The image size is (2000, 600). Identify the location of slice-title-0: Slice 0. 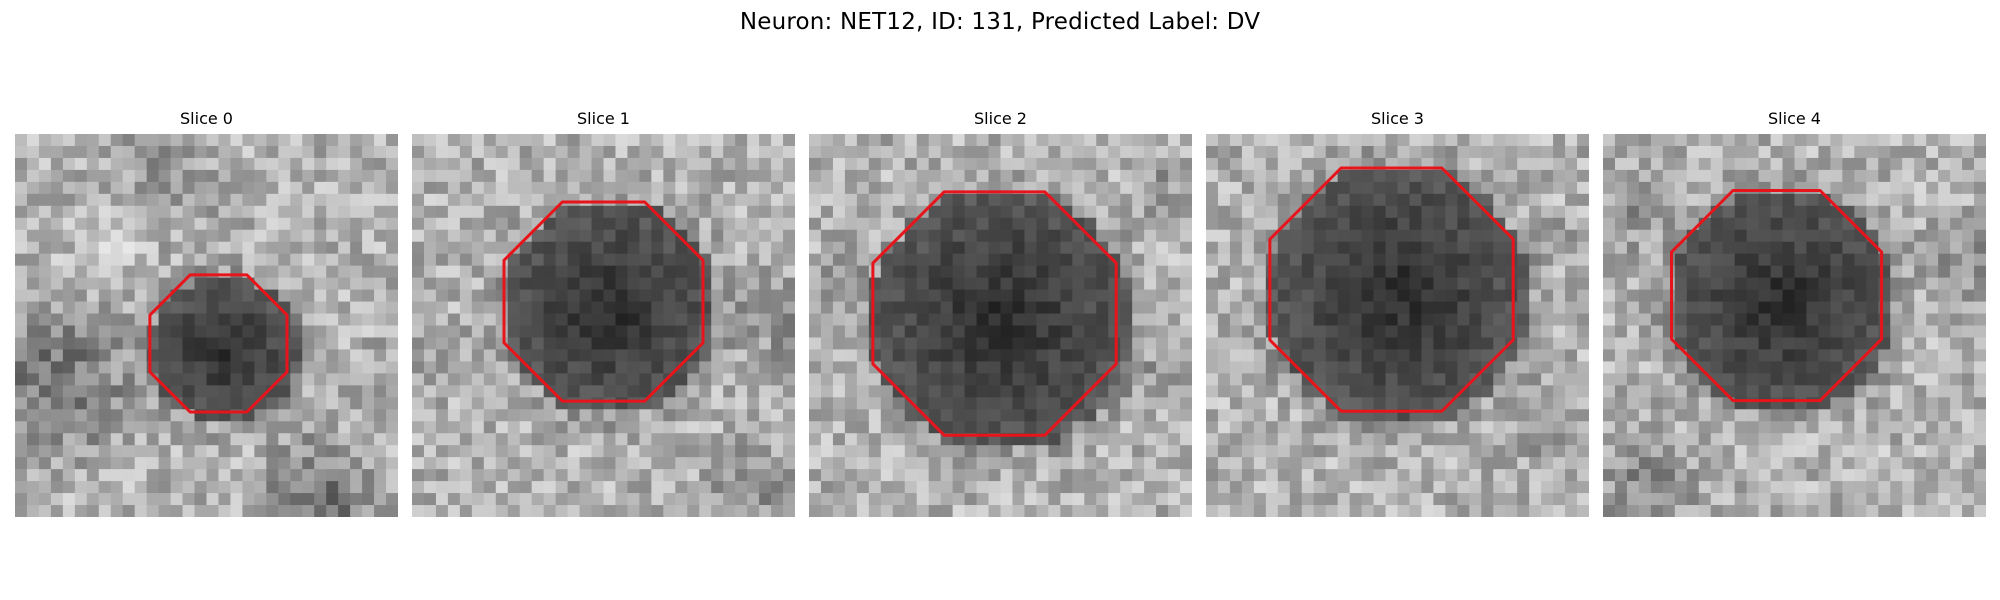
(206, 118).